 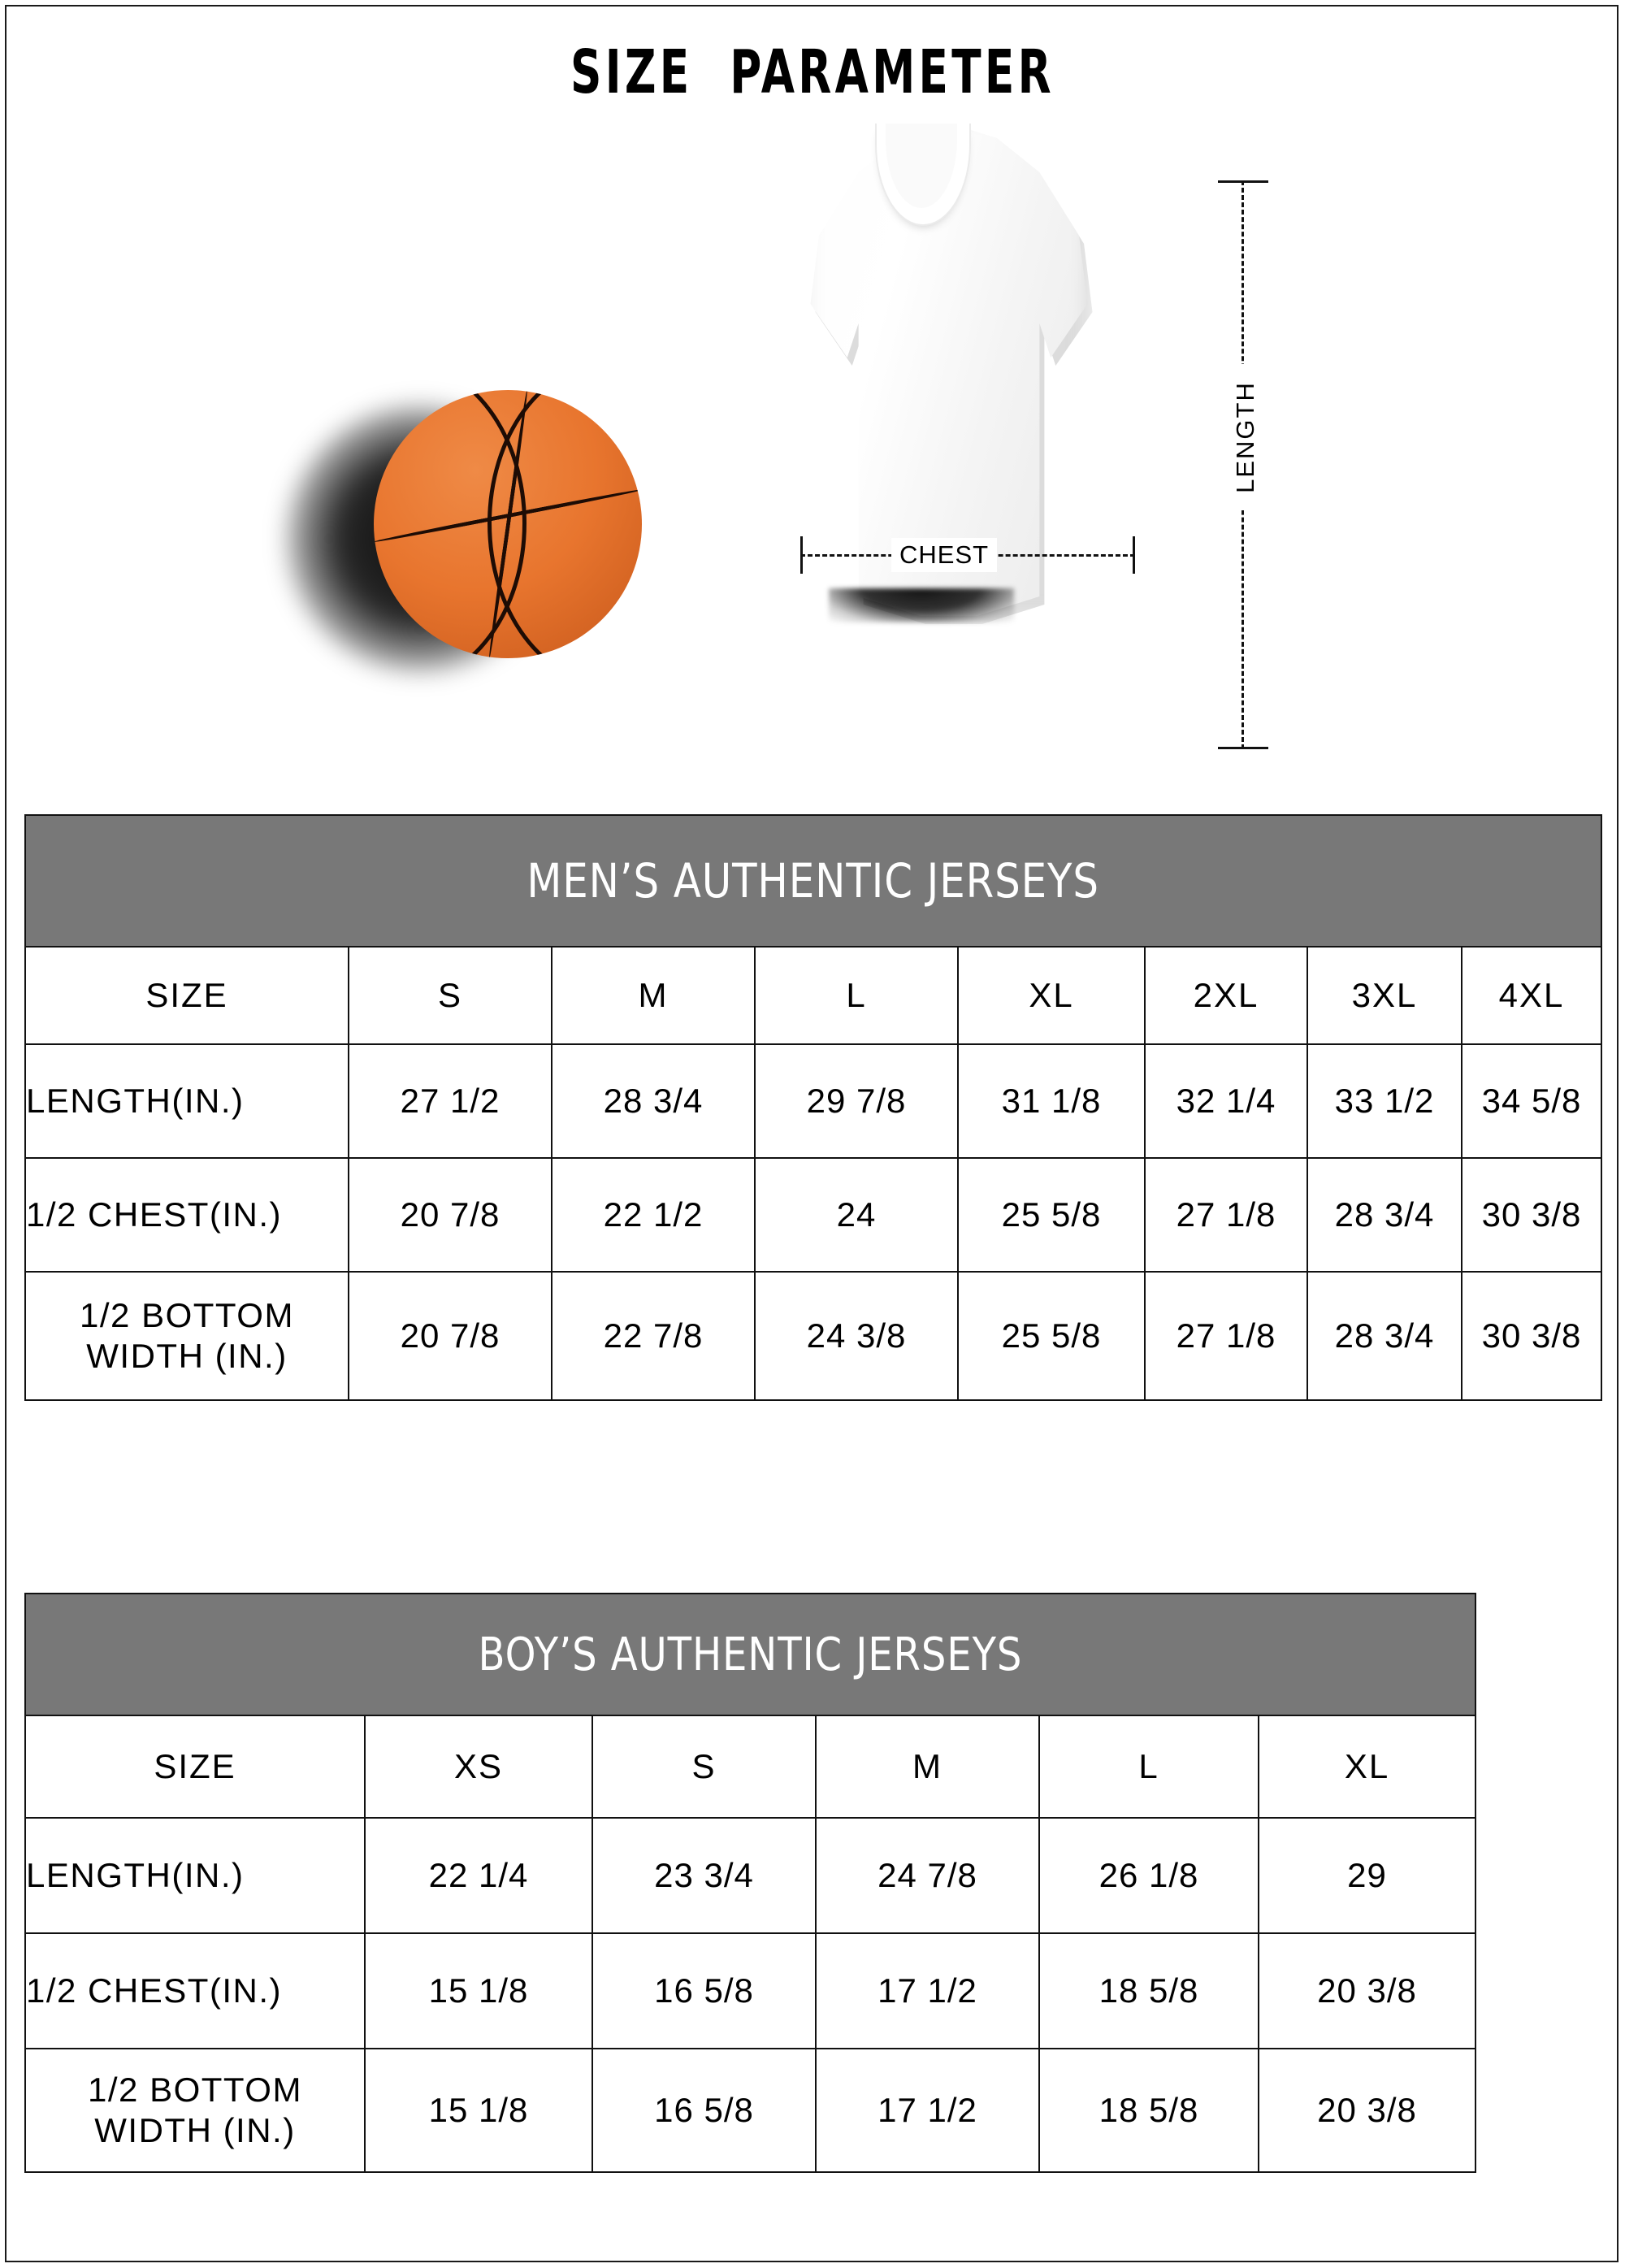 I want to click on boys-size-header-xl: XL, so click(x=1367, y=1767).